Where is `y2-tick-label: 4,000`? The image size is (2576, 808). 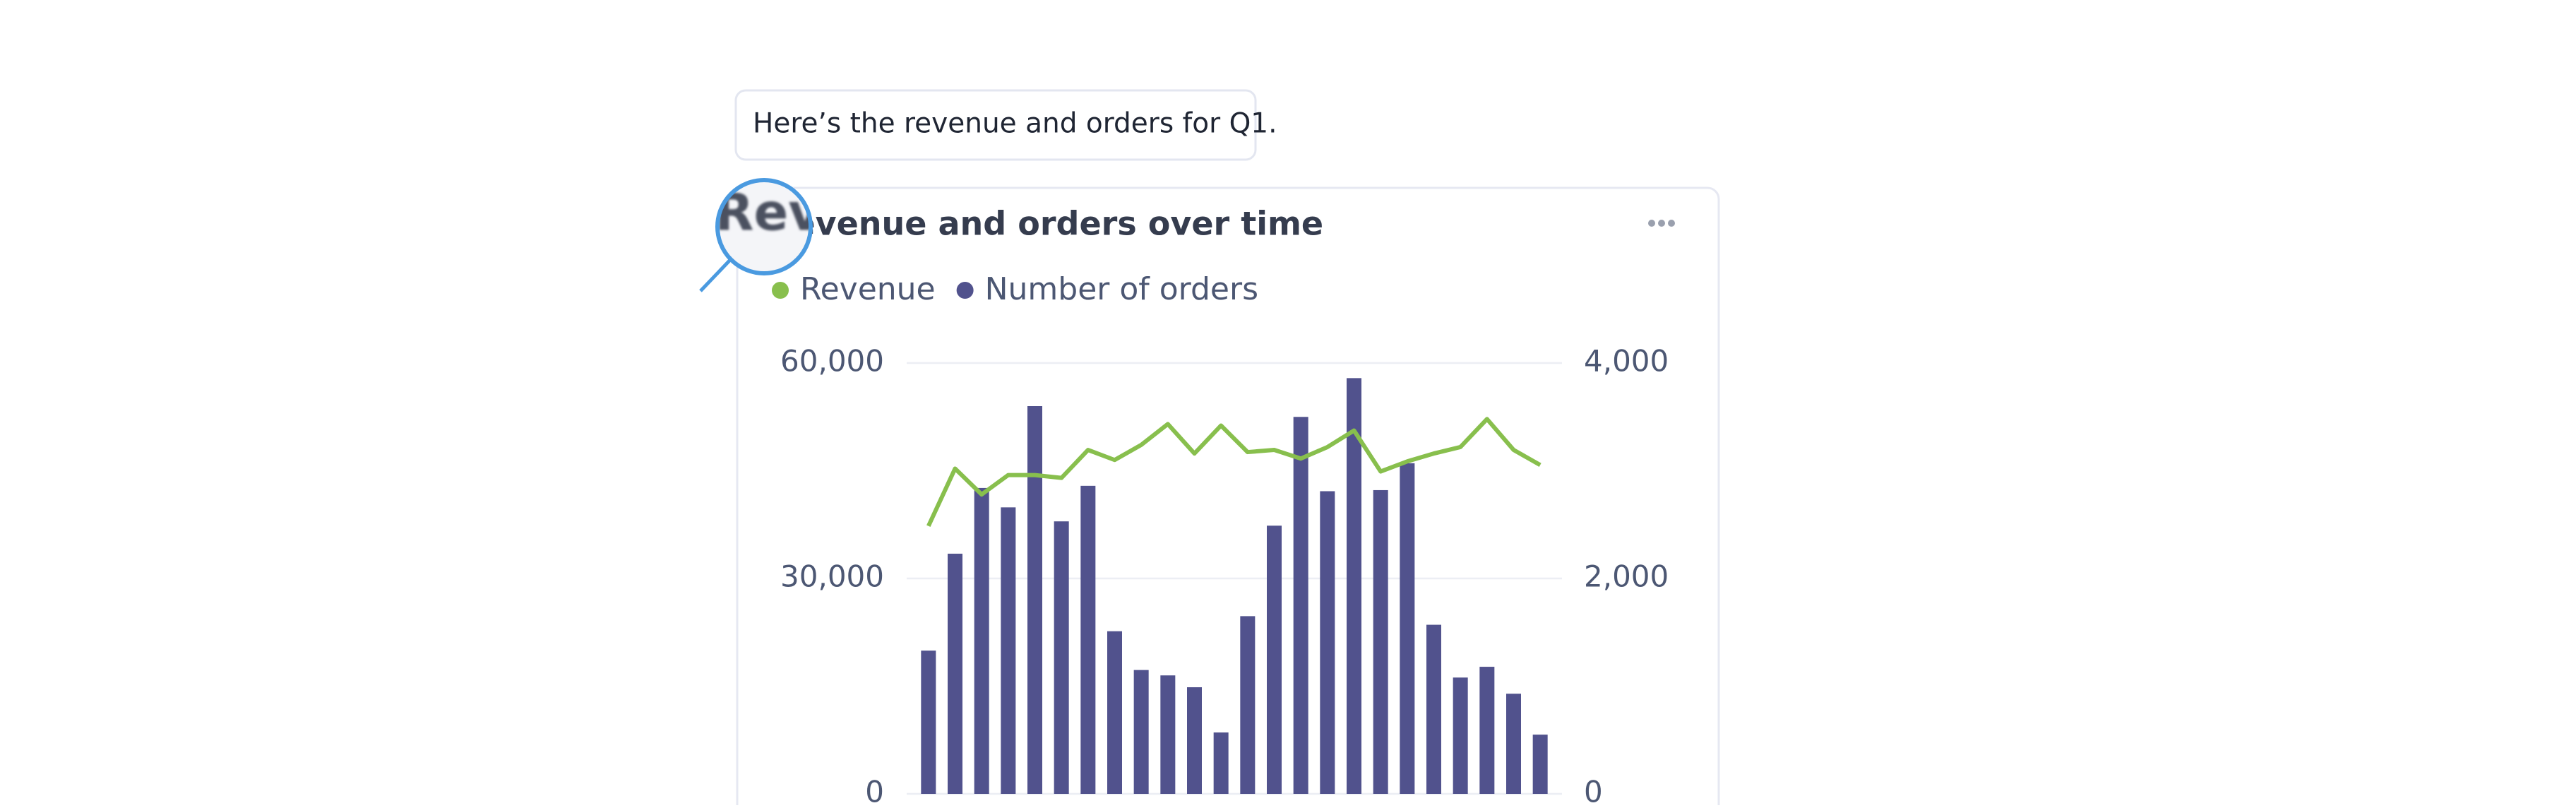 y2-tick-label: 4,000 is located at coordinates (1626, 361).